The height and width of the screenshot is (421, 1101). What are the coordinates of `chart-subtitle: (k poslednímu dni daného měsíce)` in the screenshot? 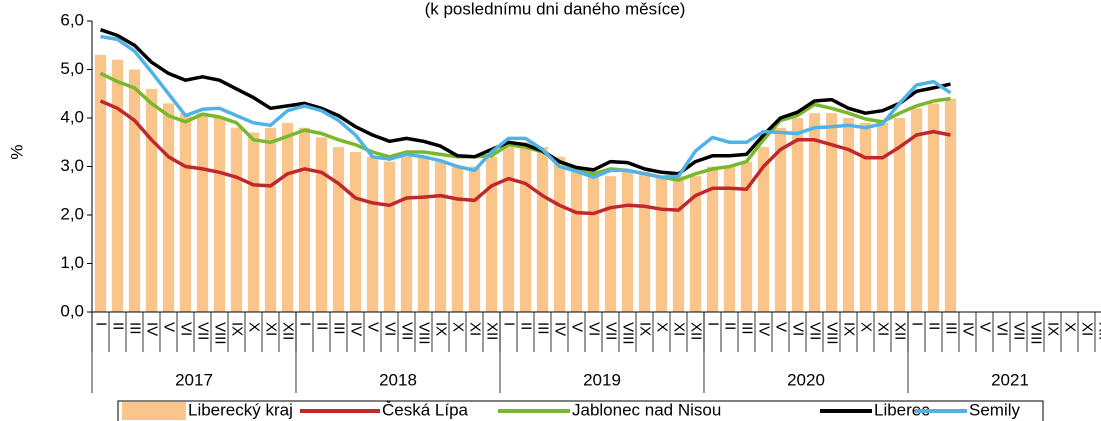 It's located at (555, 9).